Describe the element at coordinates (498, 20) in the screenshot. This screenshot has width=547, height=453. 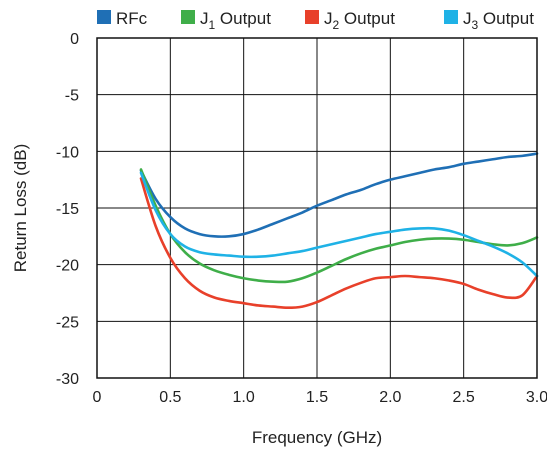
I see `legend-label: J3 Output` at that location.